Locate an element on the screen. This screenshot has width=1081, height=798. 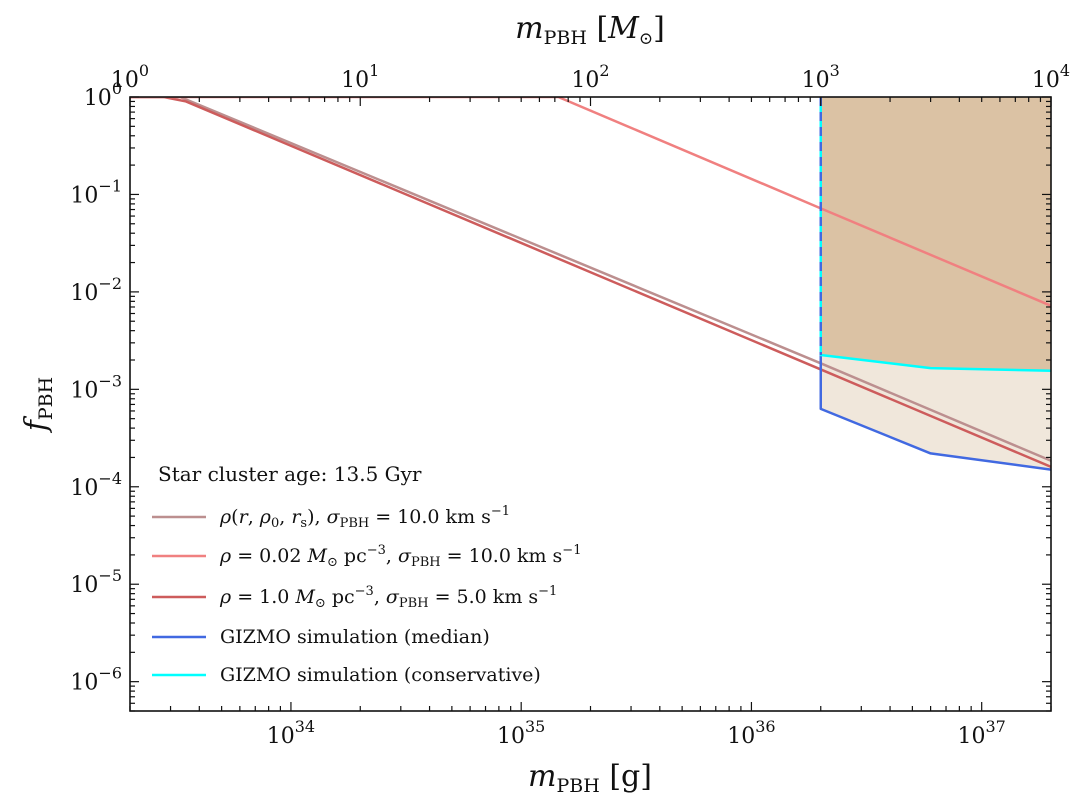
legend-label: ρ(r, ρ0, rs), σPBH = 10.0 km s−1 is located at coordinates (364, 517).